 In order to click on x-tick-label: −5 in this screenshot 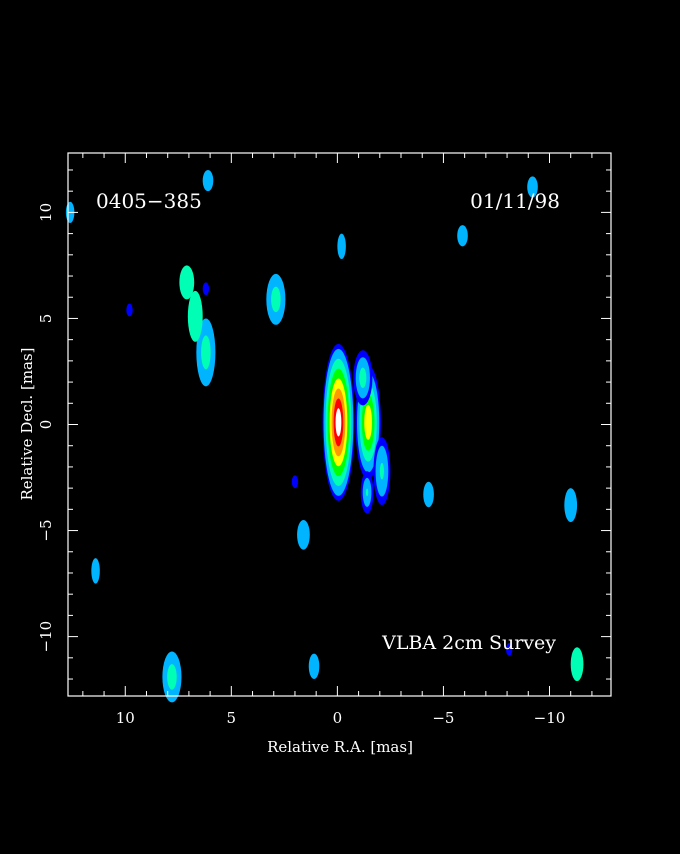, I will do `click(443, 718)`.